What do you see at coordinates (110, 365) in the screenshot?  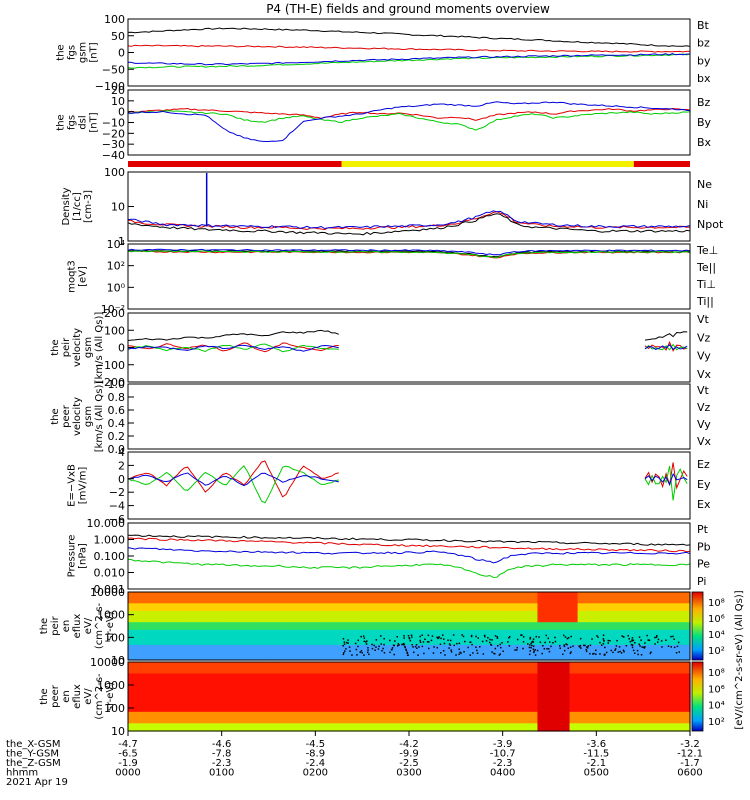 I see `y-tick-label: −100` at bounding box center [110, 365].